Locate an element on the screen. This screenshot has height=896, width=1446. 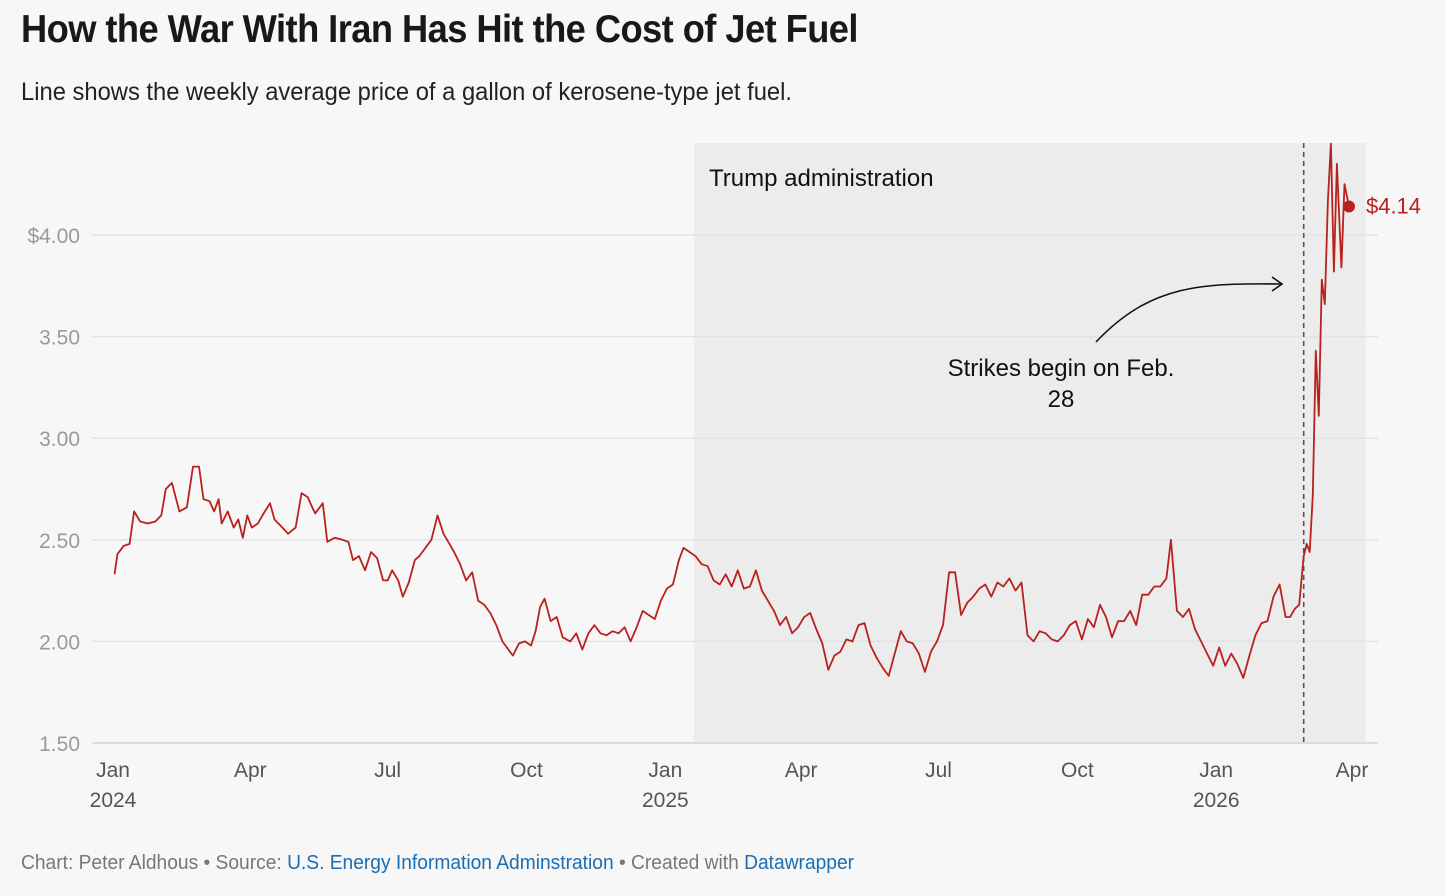
datawrapper-link: Datawrapper is located at coordinates (799, 863).